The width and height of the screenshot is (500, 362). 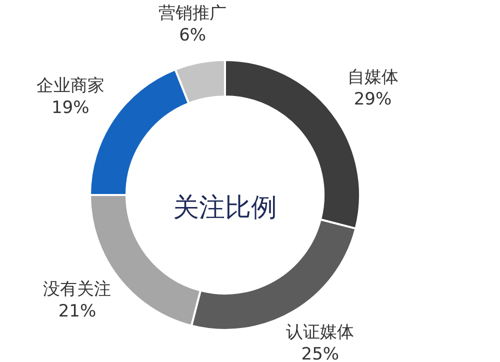 I want to click on slice-label: 认证媒体, so click(x=320, y=332).